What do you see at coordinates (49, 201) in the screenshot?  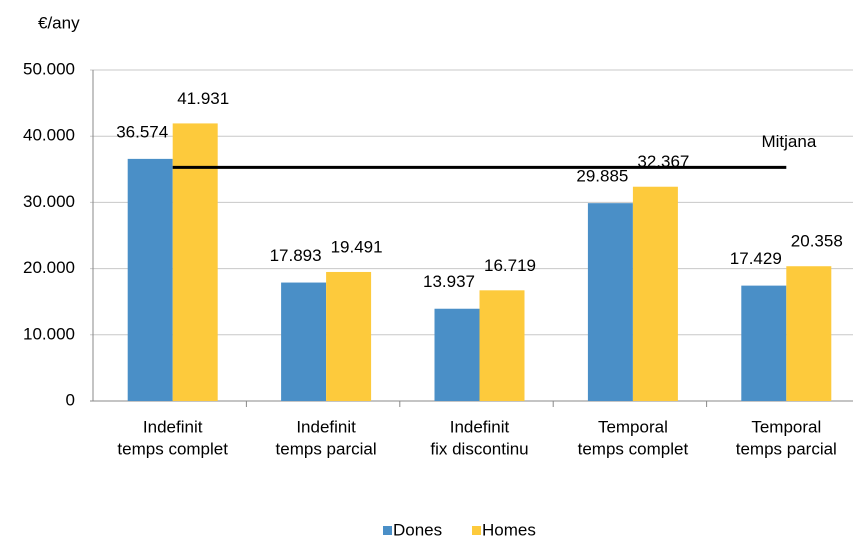 I see `y-tick-label: 30.000` at bounding box center [49, 201].